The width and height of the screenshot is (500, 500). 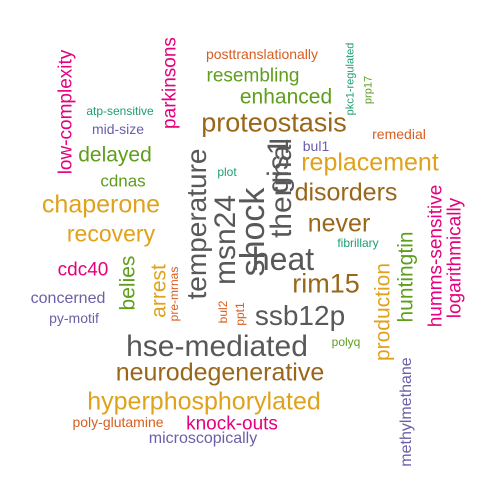 What do you see at coordinates (203, 438) in the screenshot?
I see `word-microscopically: microscopically` at bounding box center [203, 438].